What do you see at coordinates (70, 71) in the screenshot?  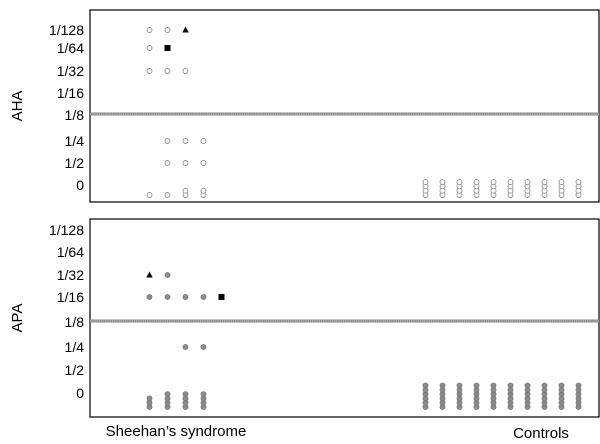 I see `aha-tick-label: 1/32` at bounding box center [70, 71].